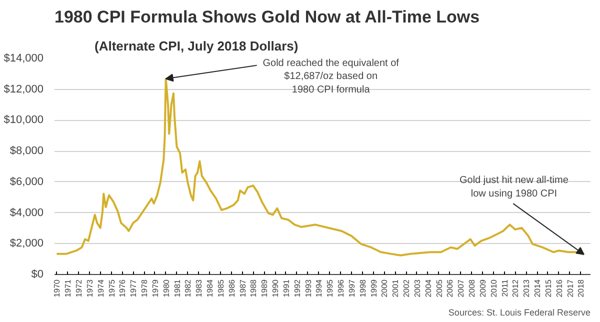 The width and height of the screenshot is (600, 322). Describe the element at coordinates (253, 288) in the screenshot. I see `x-tick-label: 1988` at that location.